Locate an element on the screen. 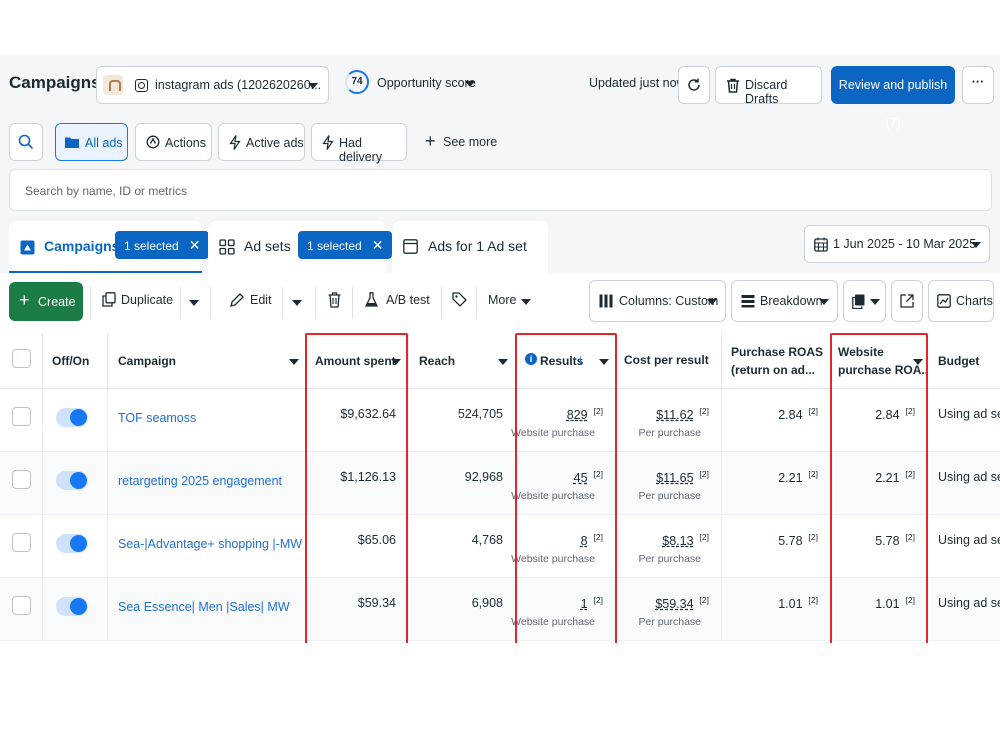 This screenshot has width=1000, height=750. filter-active-ads: Active ads is located at coordinates (261, 142).